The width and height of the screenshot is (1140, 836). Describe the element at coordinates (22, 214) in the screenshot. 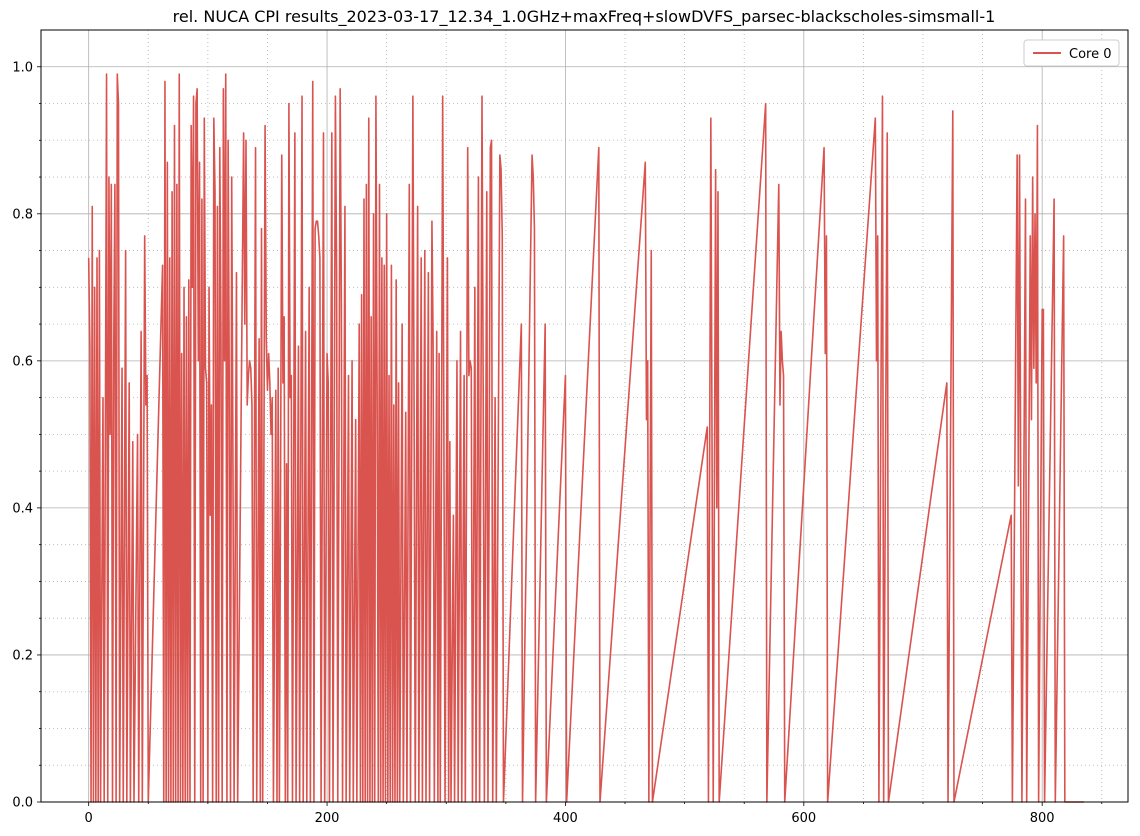

I see `y-tick-label: 0.8` at that location.